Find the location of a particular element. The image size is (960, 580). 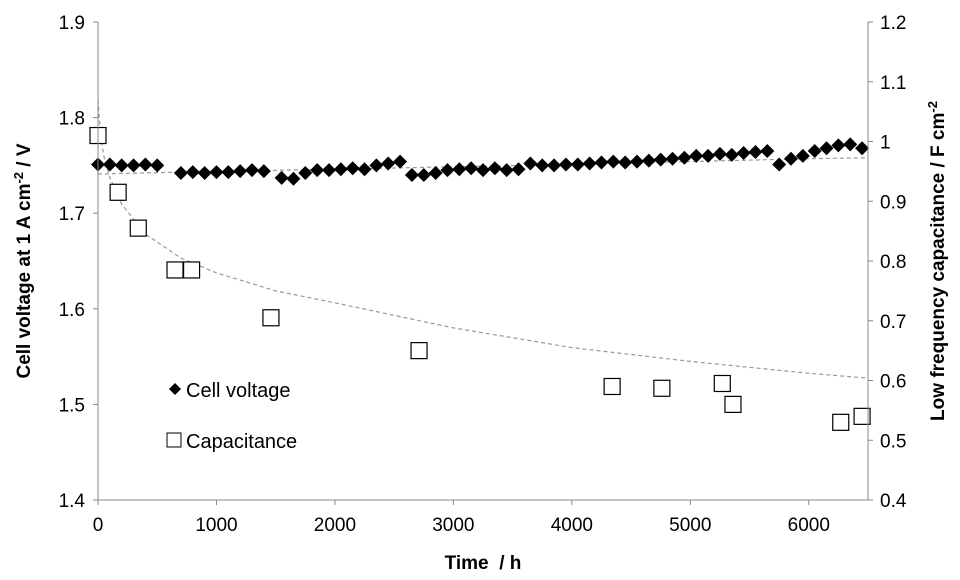

x-ticks: 0 1000 2000 3000 4000 5000 6000 is located at coordinates (461, 518).